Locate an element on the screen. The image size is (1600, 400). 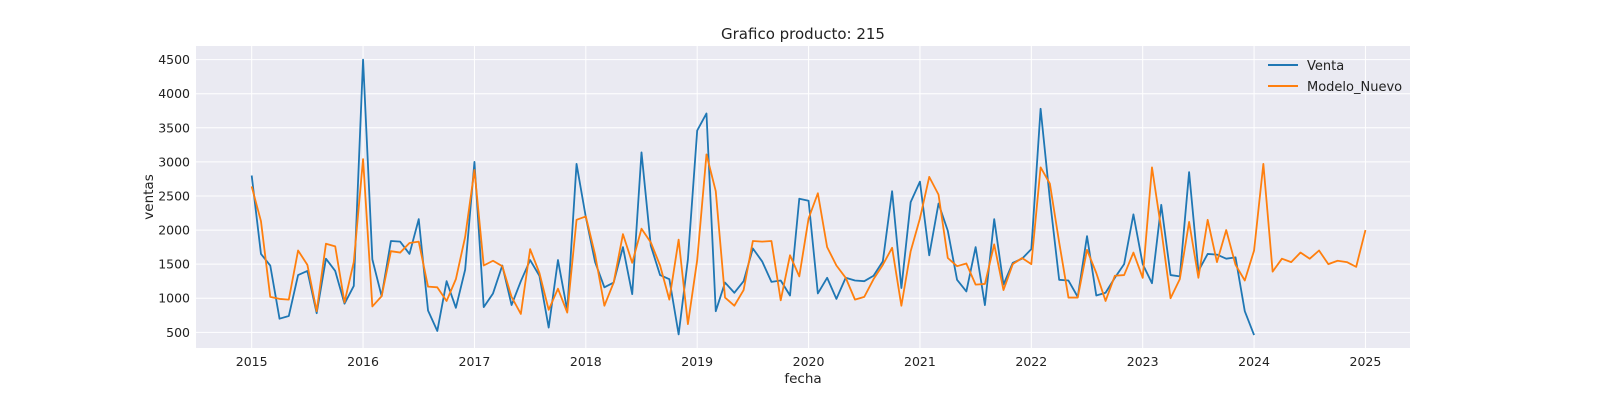
x-tick-label: 2015 is located at coordinates (252, 361).